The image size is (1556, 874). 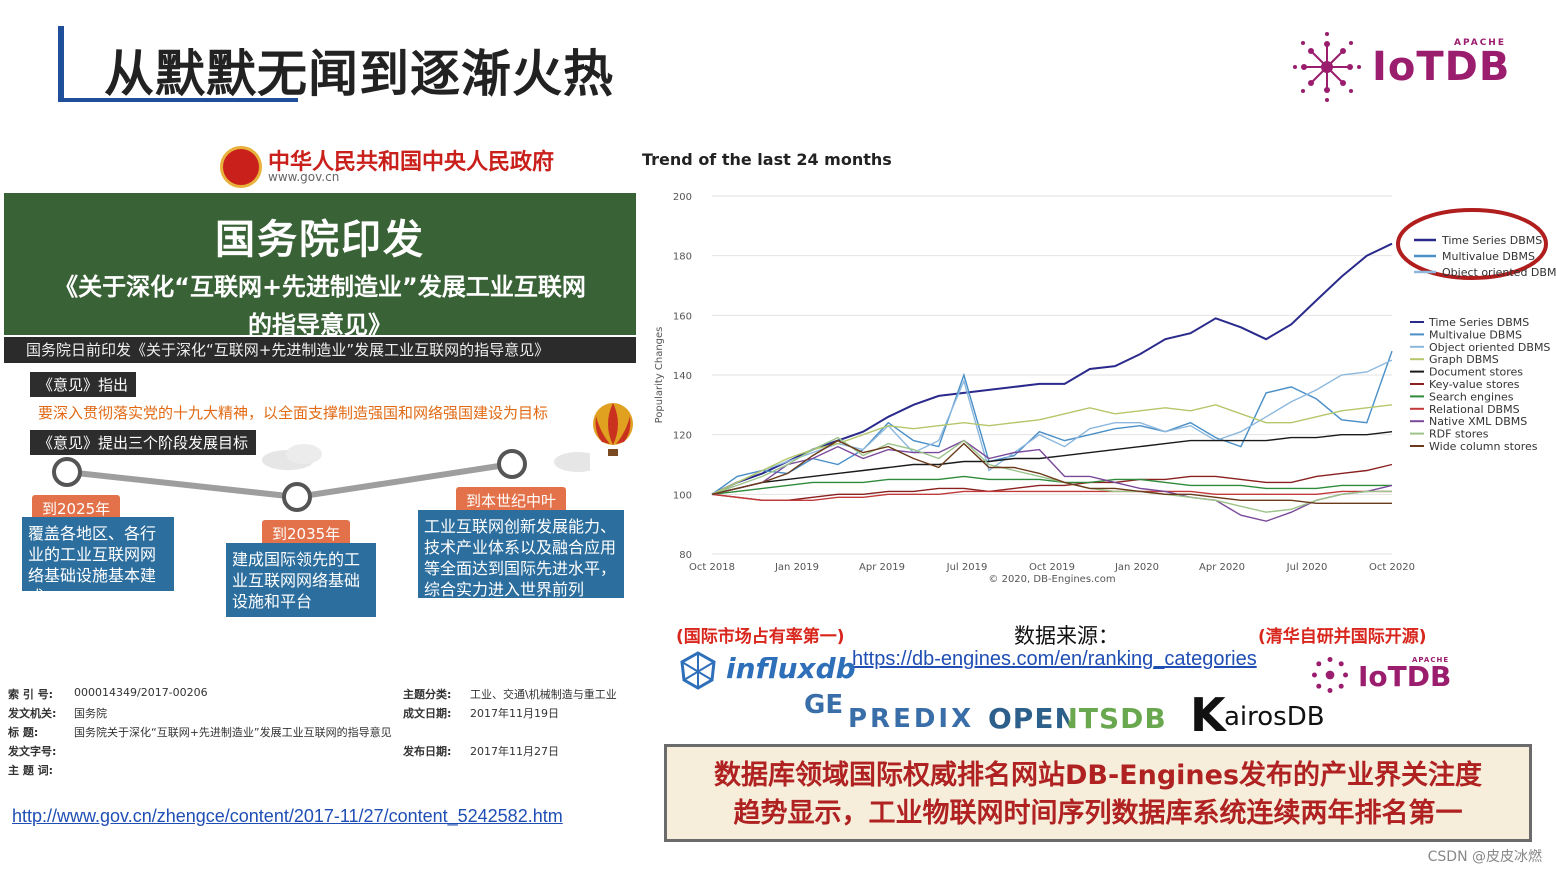 I want to click on meta-index-value: 000014349/2017-00206, so click(x=141, y=692).